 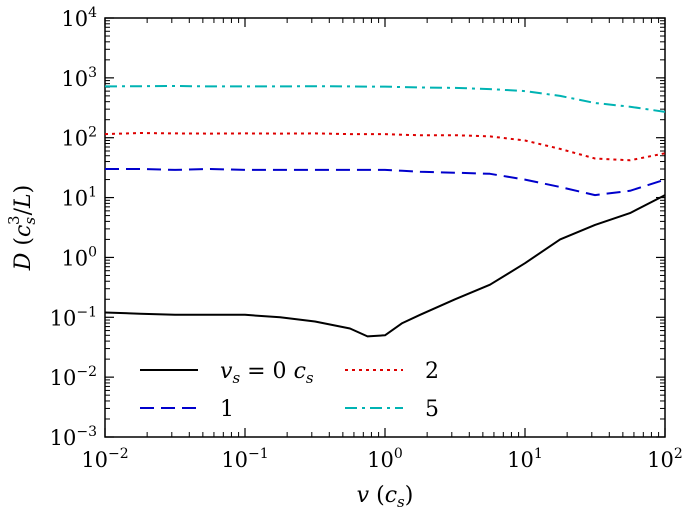 I want to click on y-tick-label: 10⁰, so click(x=79, y=257).